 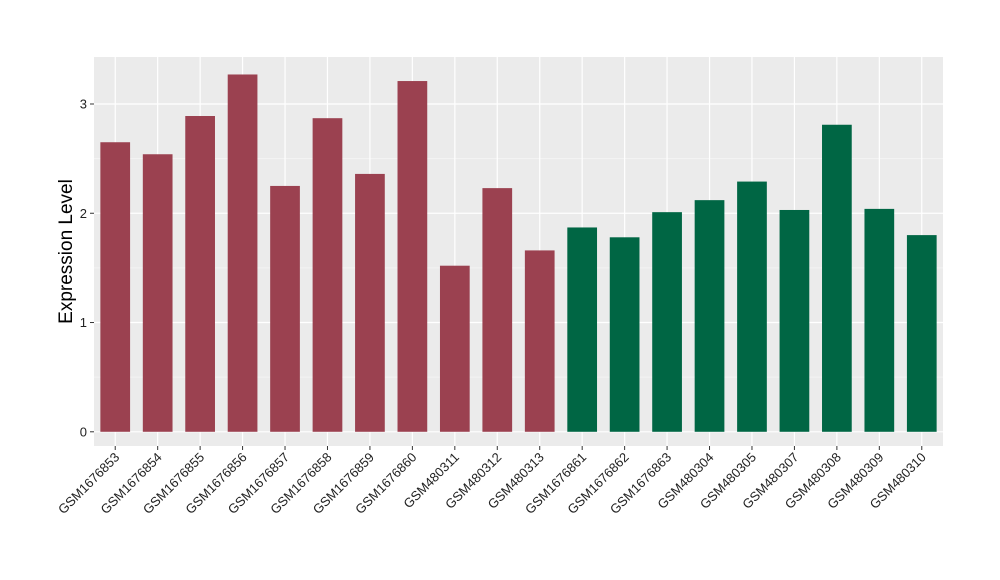 What do you see at coordinates (667, 322) in the screenshot?
I see `bar-GSM1676863` at bounding box center [667, 322].